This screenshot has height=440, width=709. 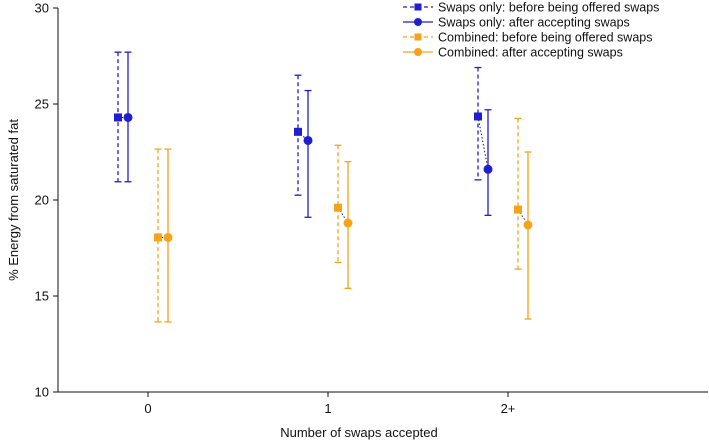 I want to click on x-tick-label: 0, so click(x=147, y=408).